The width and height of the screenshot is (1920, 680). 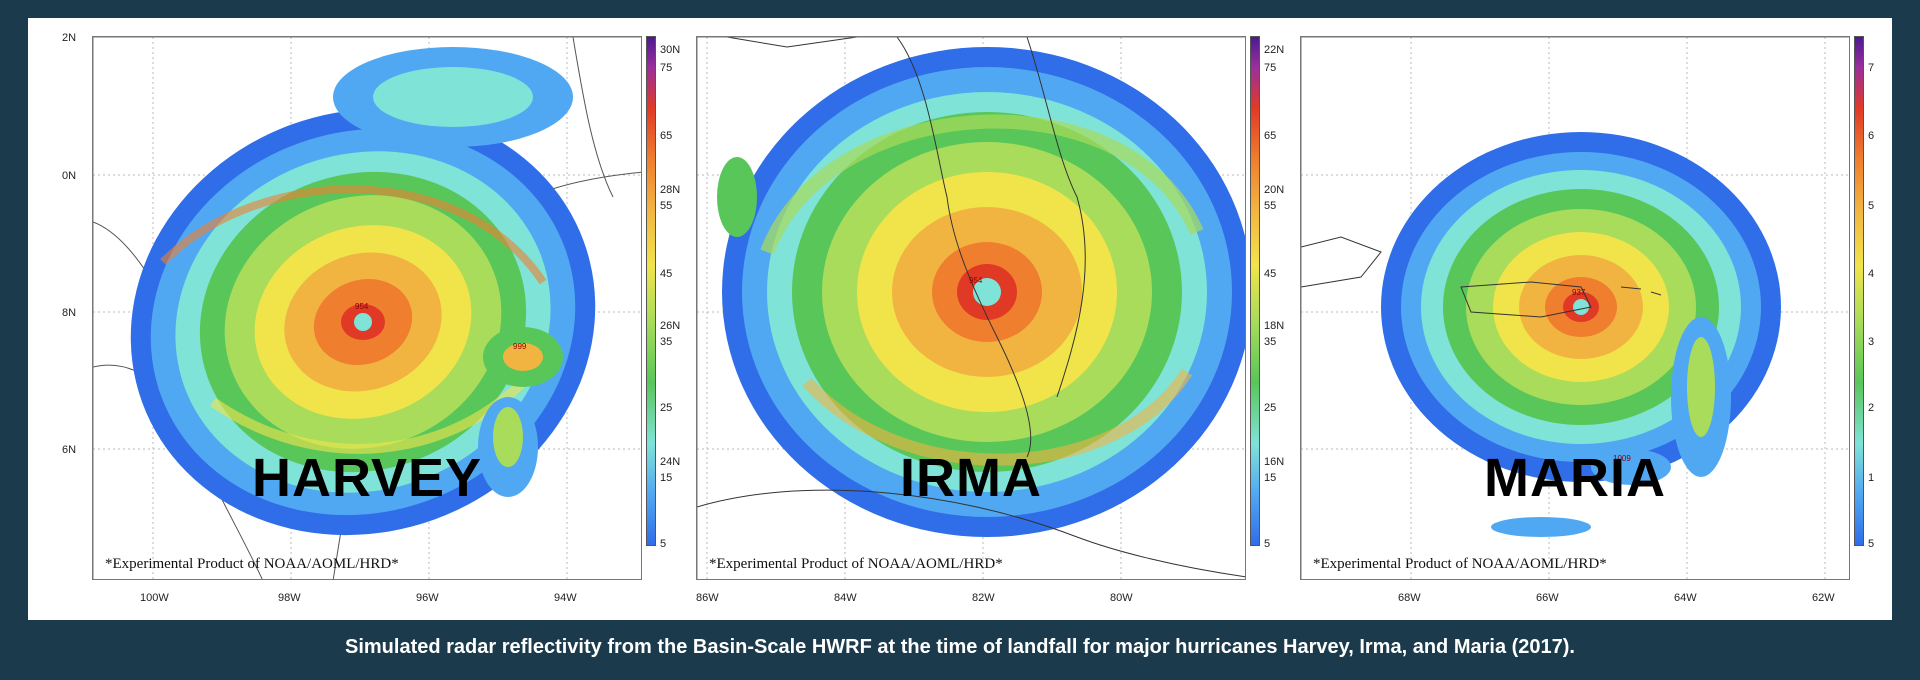 I want to click on lat-label: 0N, so click(x=69, y=176).